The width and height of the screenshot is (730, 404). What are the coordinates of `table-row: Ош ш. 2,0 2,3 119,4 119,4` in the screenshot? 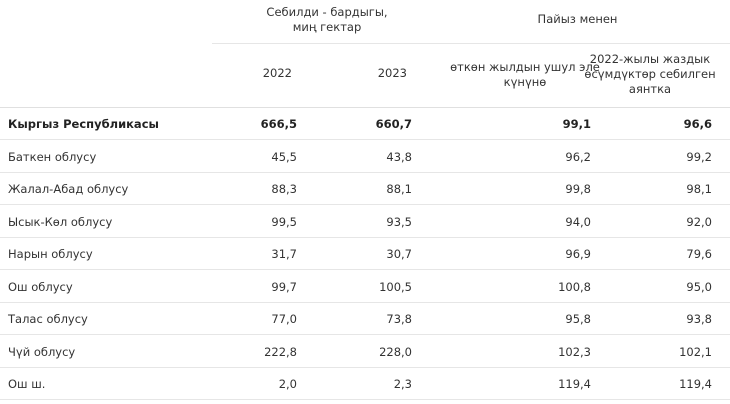 It's located at (365, 384).